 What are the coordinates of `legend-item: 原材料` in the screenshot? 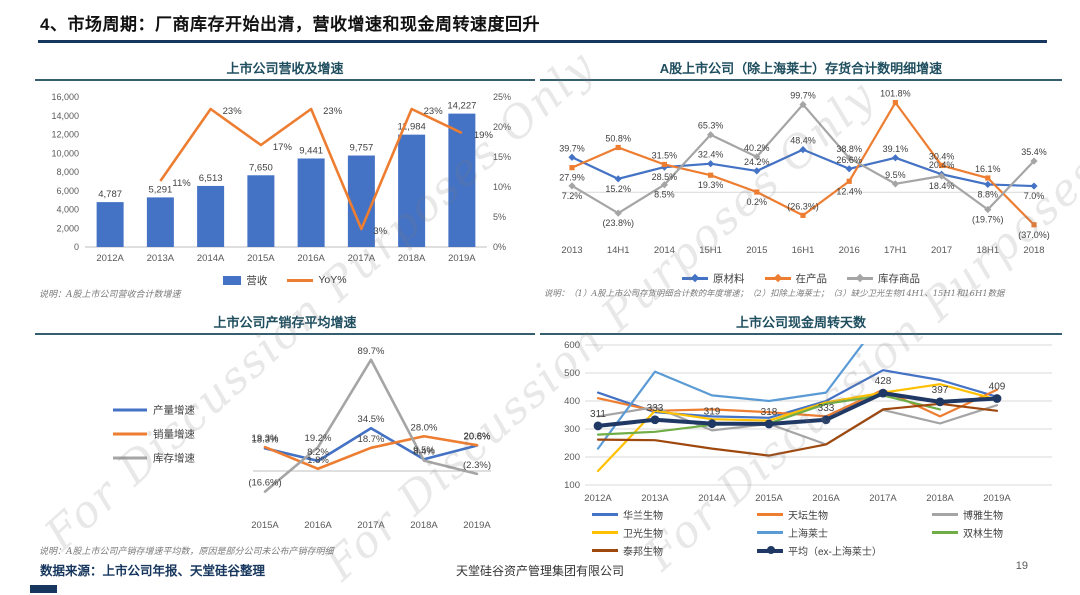 It's located at (713, 278).